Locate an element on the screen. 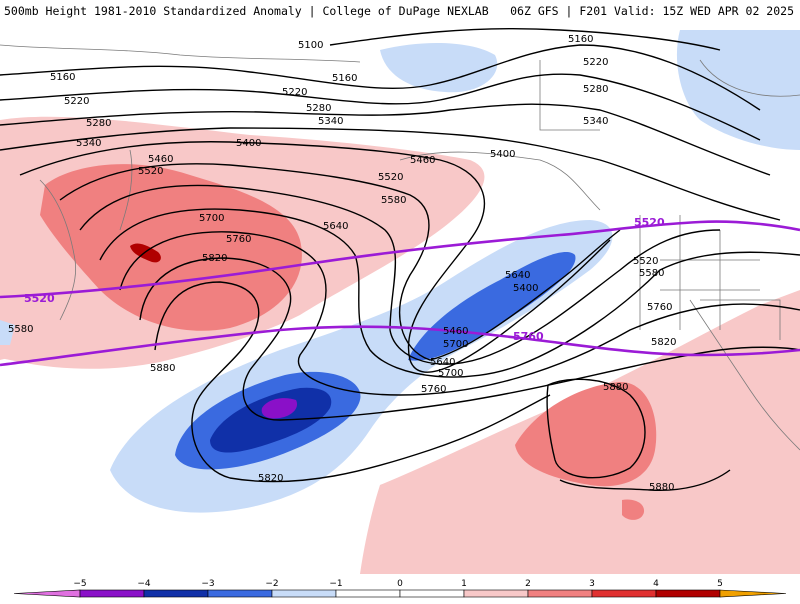 Image resolution: width=800 pixels, height=604 pixels. anomaly-positive-2b is located at coordinates (586, 434).